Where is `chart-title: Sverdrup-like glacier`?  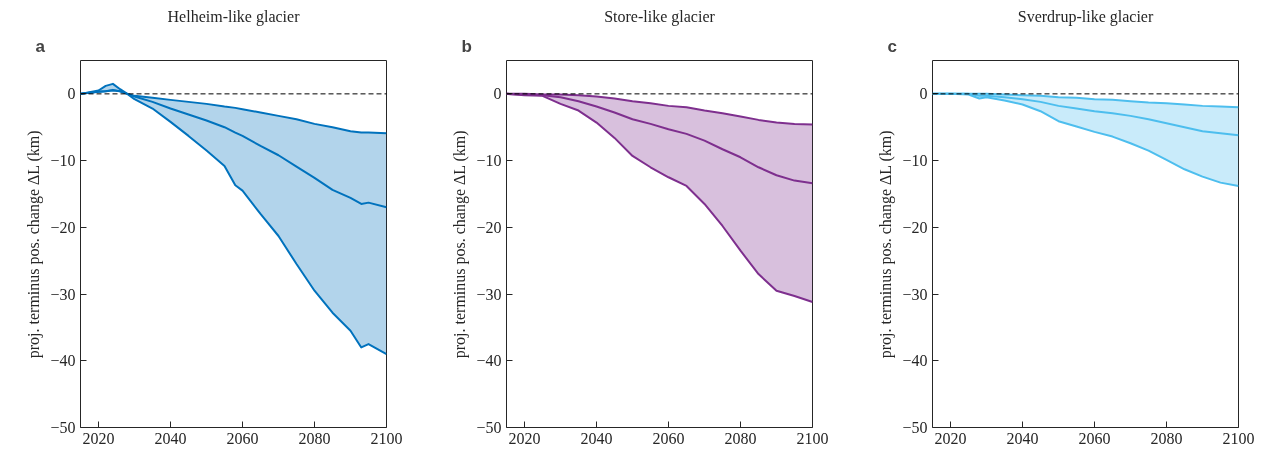
chart-title: Sverdrup-like glacier is located at coordinates (1085, 16).